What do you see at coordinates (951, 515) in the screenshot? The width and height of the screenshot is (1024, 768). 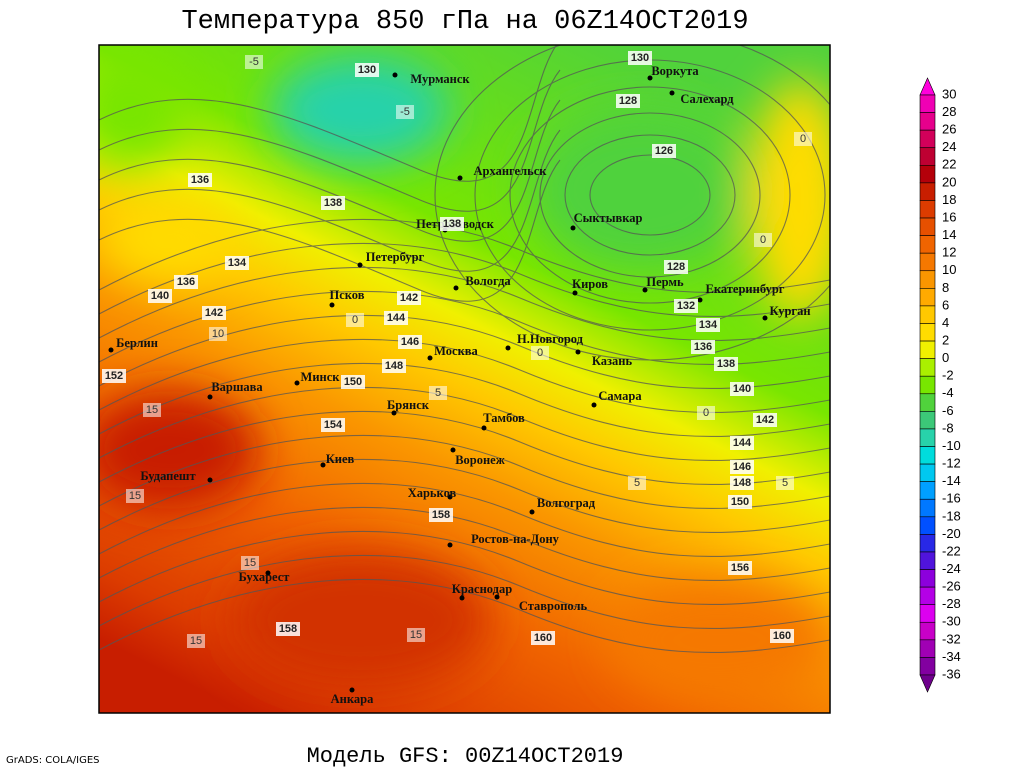 I see `colorbar-label: -18` at bounding box center [951, 515].